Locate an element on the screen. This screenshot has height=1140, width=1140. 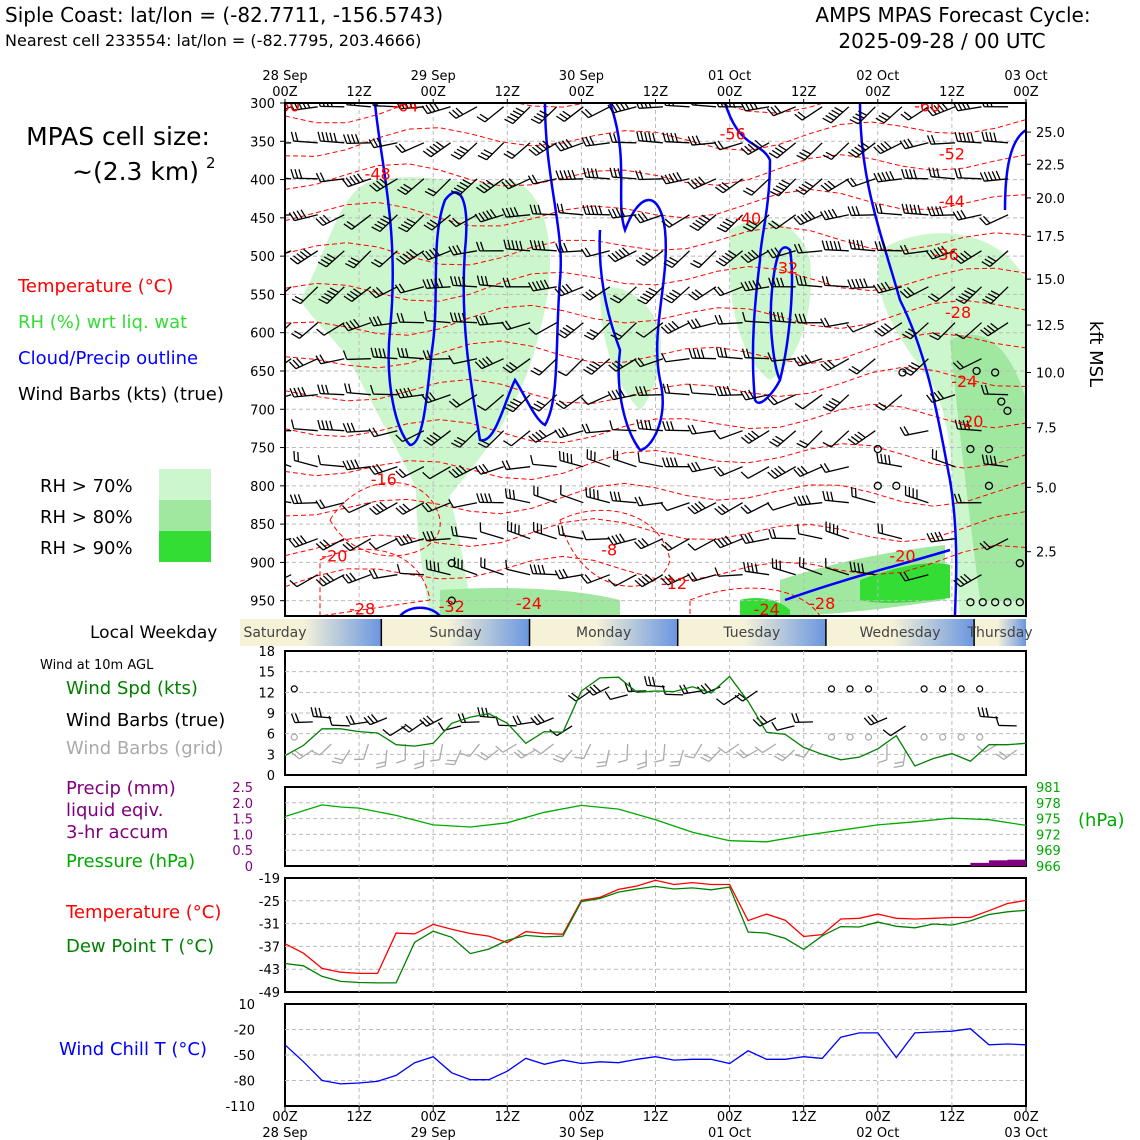
isotherm-label: -28 is located at coordinates (822, 603).